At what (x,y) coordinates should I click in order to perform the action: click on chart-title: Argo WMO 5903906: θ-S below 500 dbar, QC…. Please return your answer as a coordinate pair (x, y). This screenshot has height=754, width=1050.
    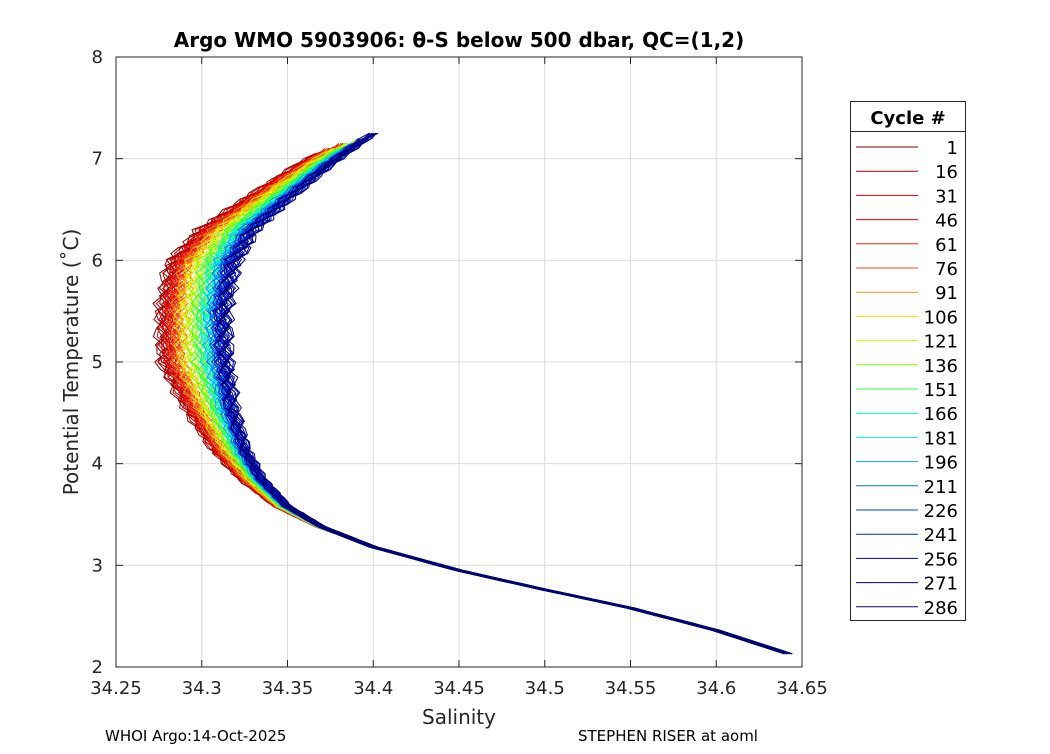
    Looking at the image, I should click on (459, 40).